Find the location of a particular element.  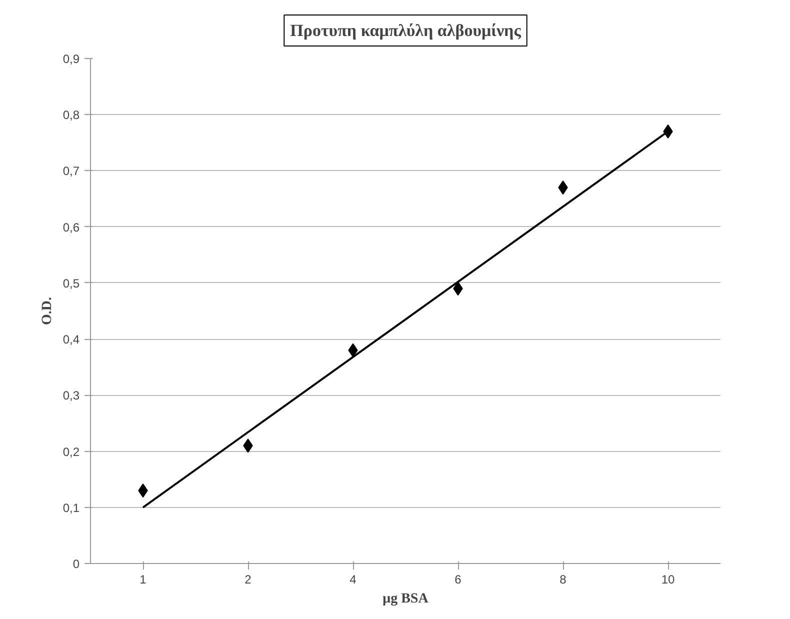

y-tick-label: 0,7 is located at coordinates (71, 171).